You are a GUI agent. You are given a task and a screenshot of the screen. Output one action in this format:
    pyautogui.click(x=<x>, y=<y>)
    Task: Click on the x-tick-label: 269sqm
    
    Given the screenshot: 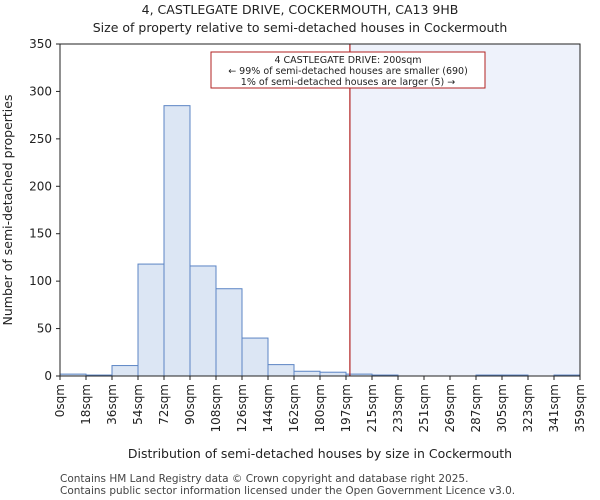 What is the action you would take?
    pyautogui.click(x=450, y=408)
    